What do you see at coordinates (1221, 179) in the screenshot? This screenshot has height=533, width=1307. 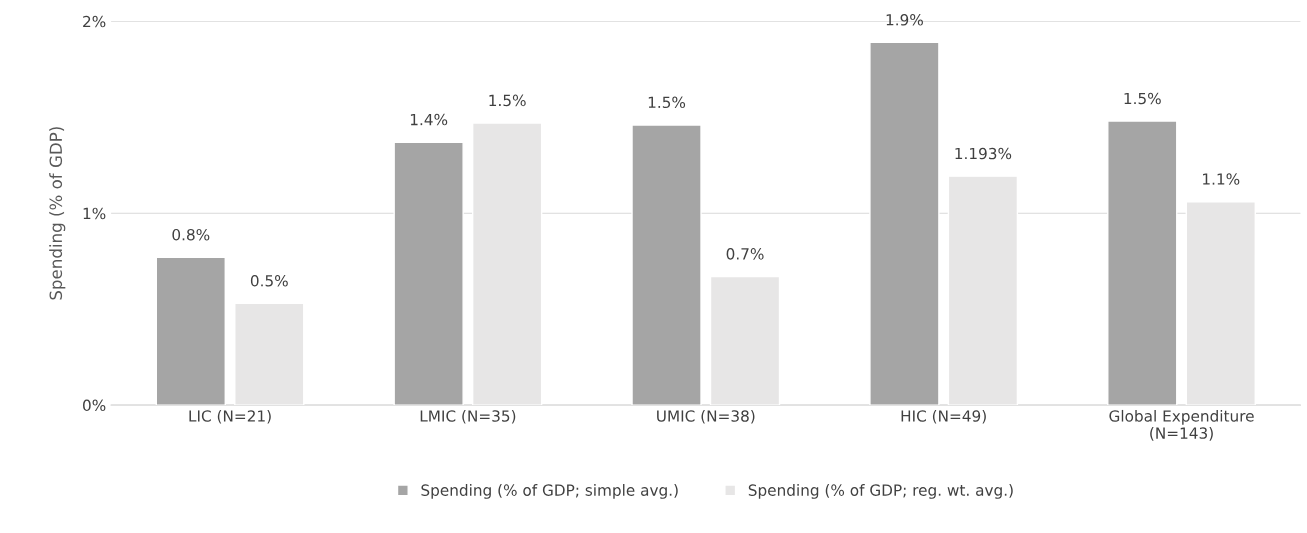 I see `data-label: 1.1%` at bounding box center [1221, 179].